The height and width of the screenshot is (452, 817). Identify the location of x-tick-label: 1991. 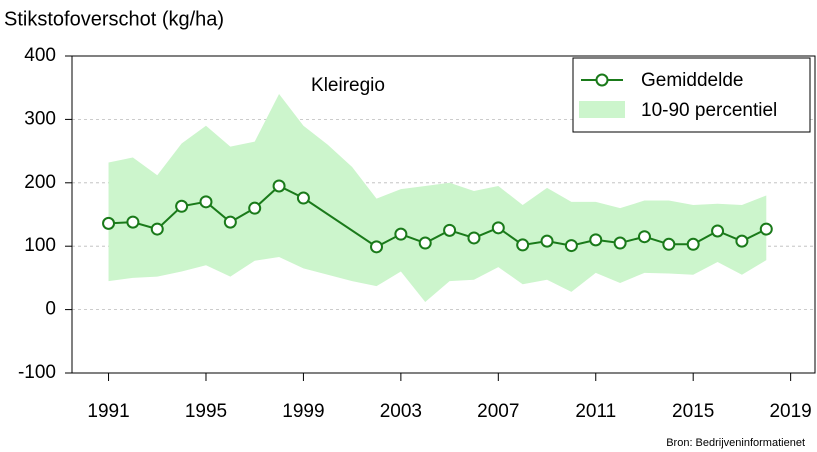
(108, 411).